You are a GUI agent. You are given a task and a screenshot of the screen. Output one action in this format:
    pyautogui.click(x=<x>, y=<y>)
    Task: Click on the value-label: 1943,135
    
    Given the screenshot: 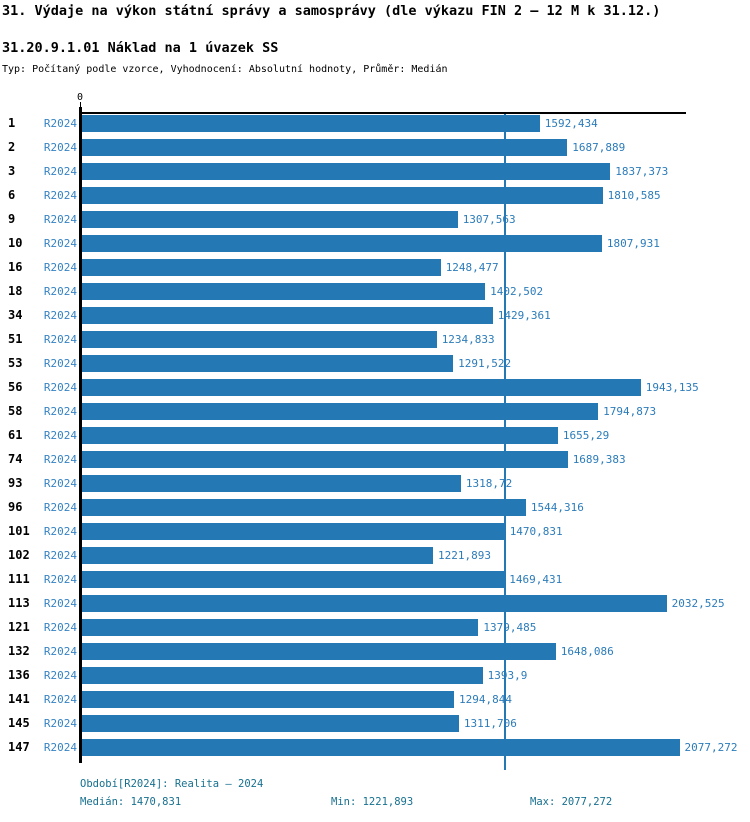 What is the action you would take?
    pyautogui.click(x=672, y=387)
    